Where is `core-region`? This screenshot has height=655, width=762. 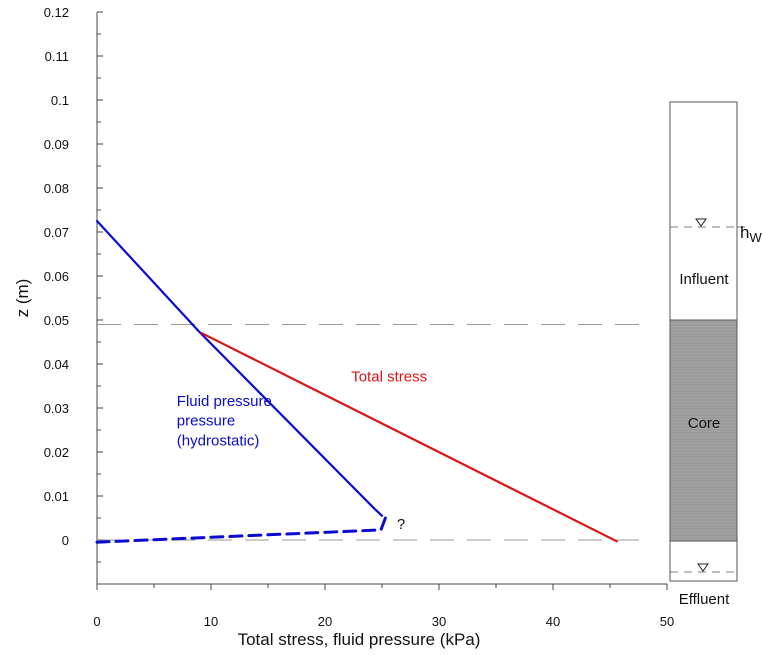
core-region is located at coordinates (703, 430).